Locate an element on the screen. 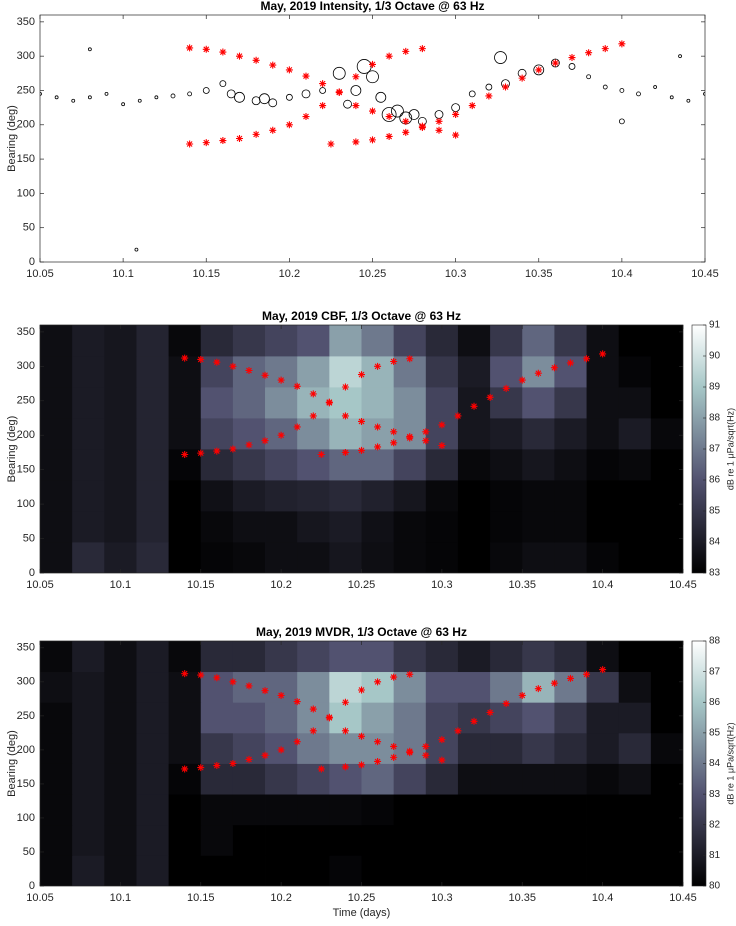 This screenshot has width=736, height=926. y-tick-label: 0 is located at coordinates (32, 262).